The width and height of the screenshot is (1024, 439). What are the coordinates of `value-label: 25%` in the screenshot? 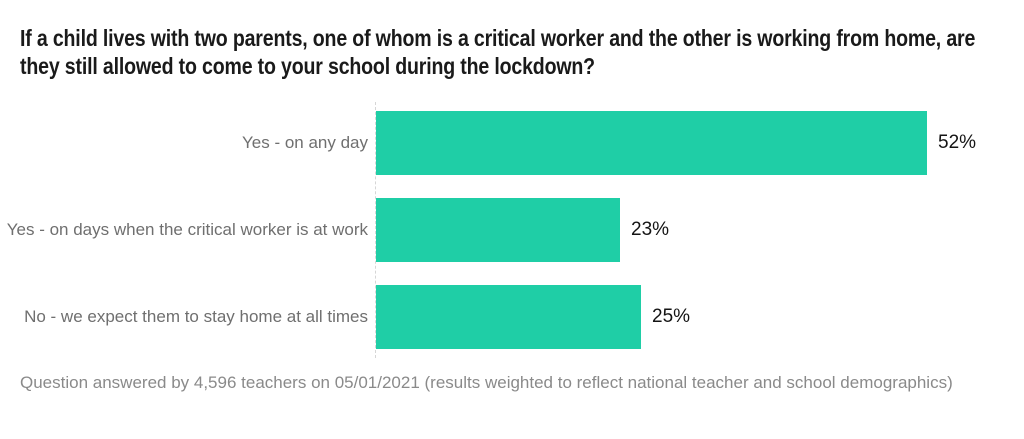 It's located at (671, 316).